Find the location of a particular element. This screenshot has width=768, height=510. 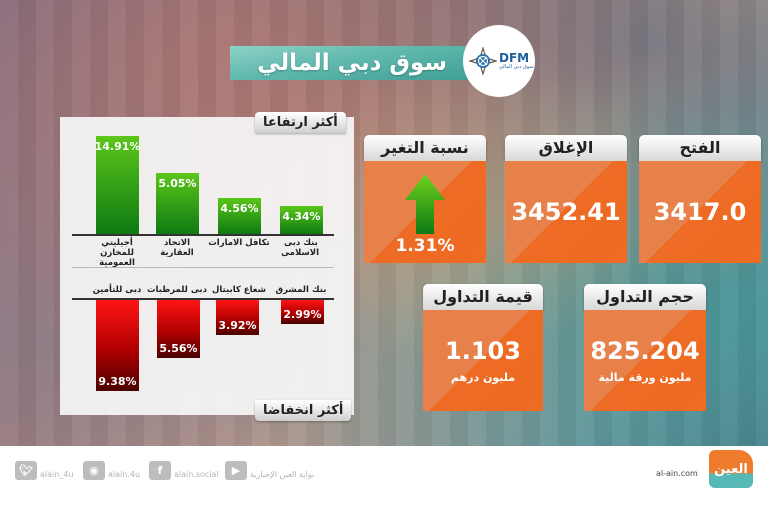

site-url: al-ain.com is located at coordinates (677, 473).